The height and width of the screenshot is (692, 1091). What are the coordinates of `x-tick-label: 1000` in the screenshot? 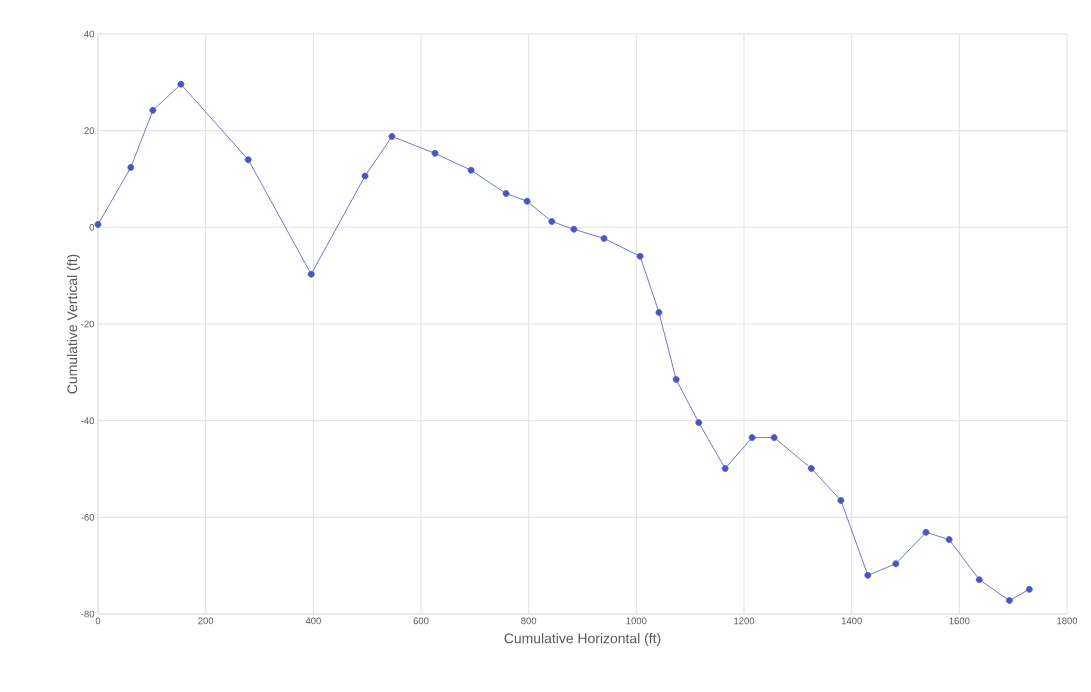 It's located at (636, 621).